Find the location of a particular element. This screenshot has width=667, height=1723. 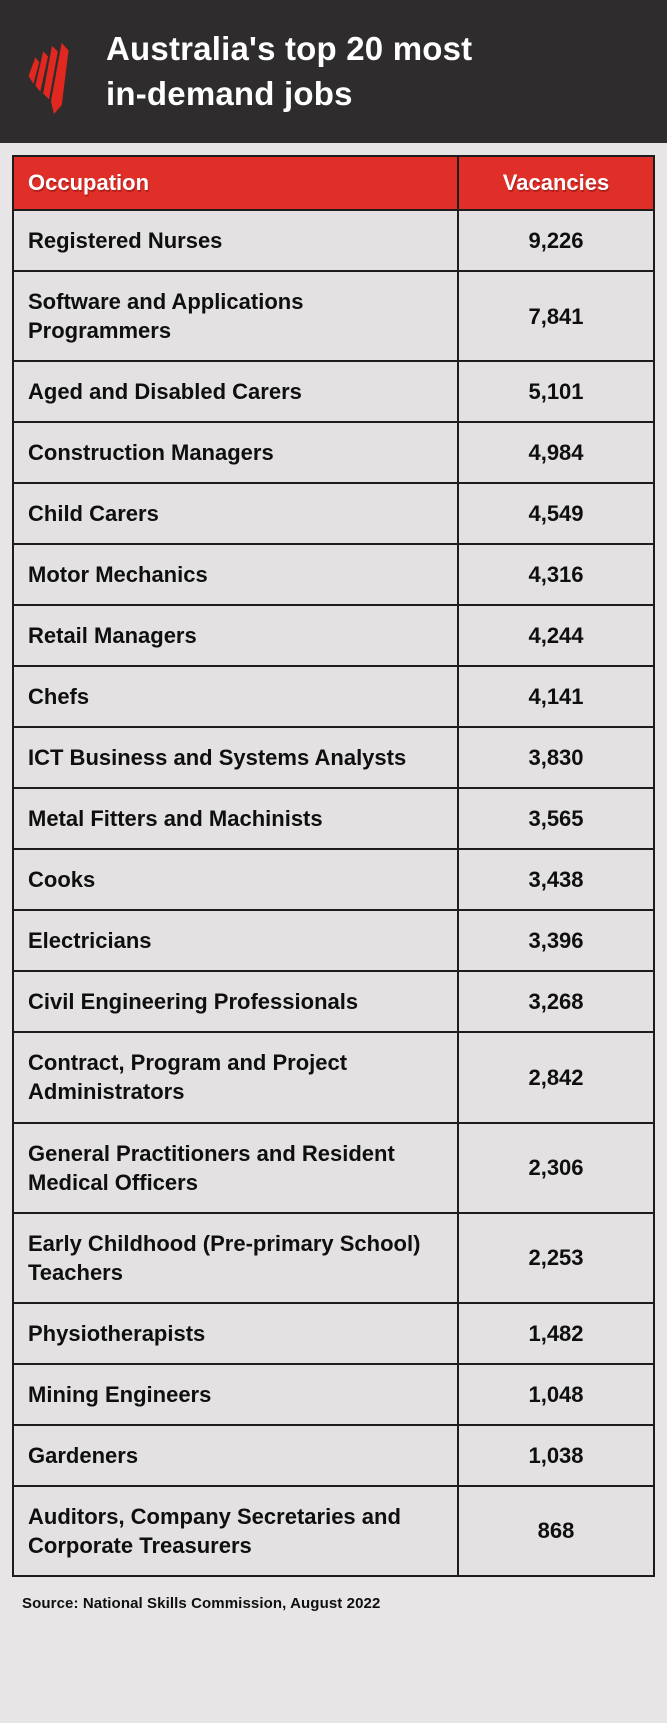

occupation-cell: Electricians is located at coordinates (235, 941).